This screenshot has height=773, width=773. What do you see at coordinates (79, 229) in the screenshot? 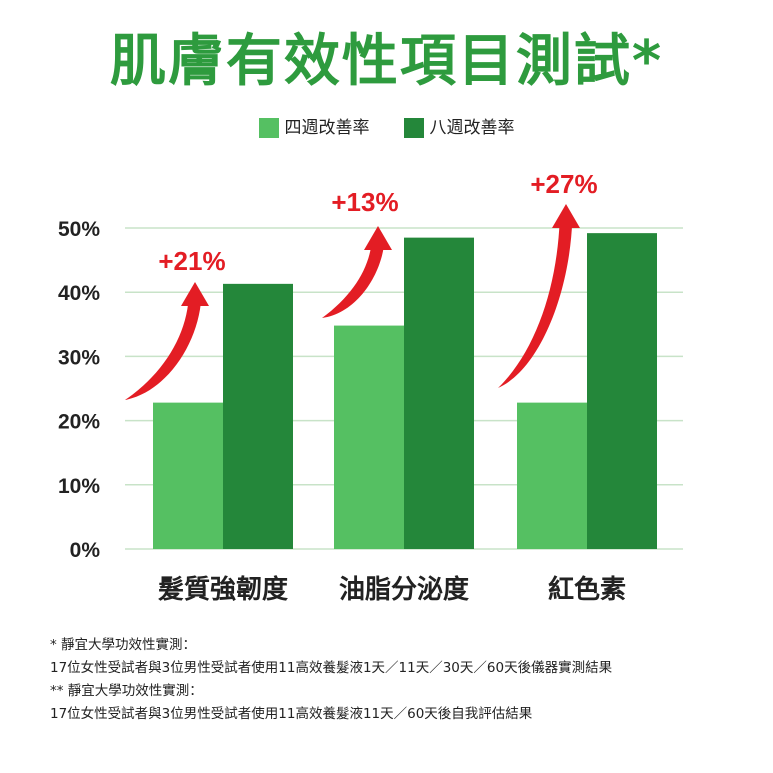
I see `y-tick-label: 50%` at bounding box center [79, 229].